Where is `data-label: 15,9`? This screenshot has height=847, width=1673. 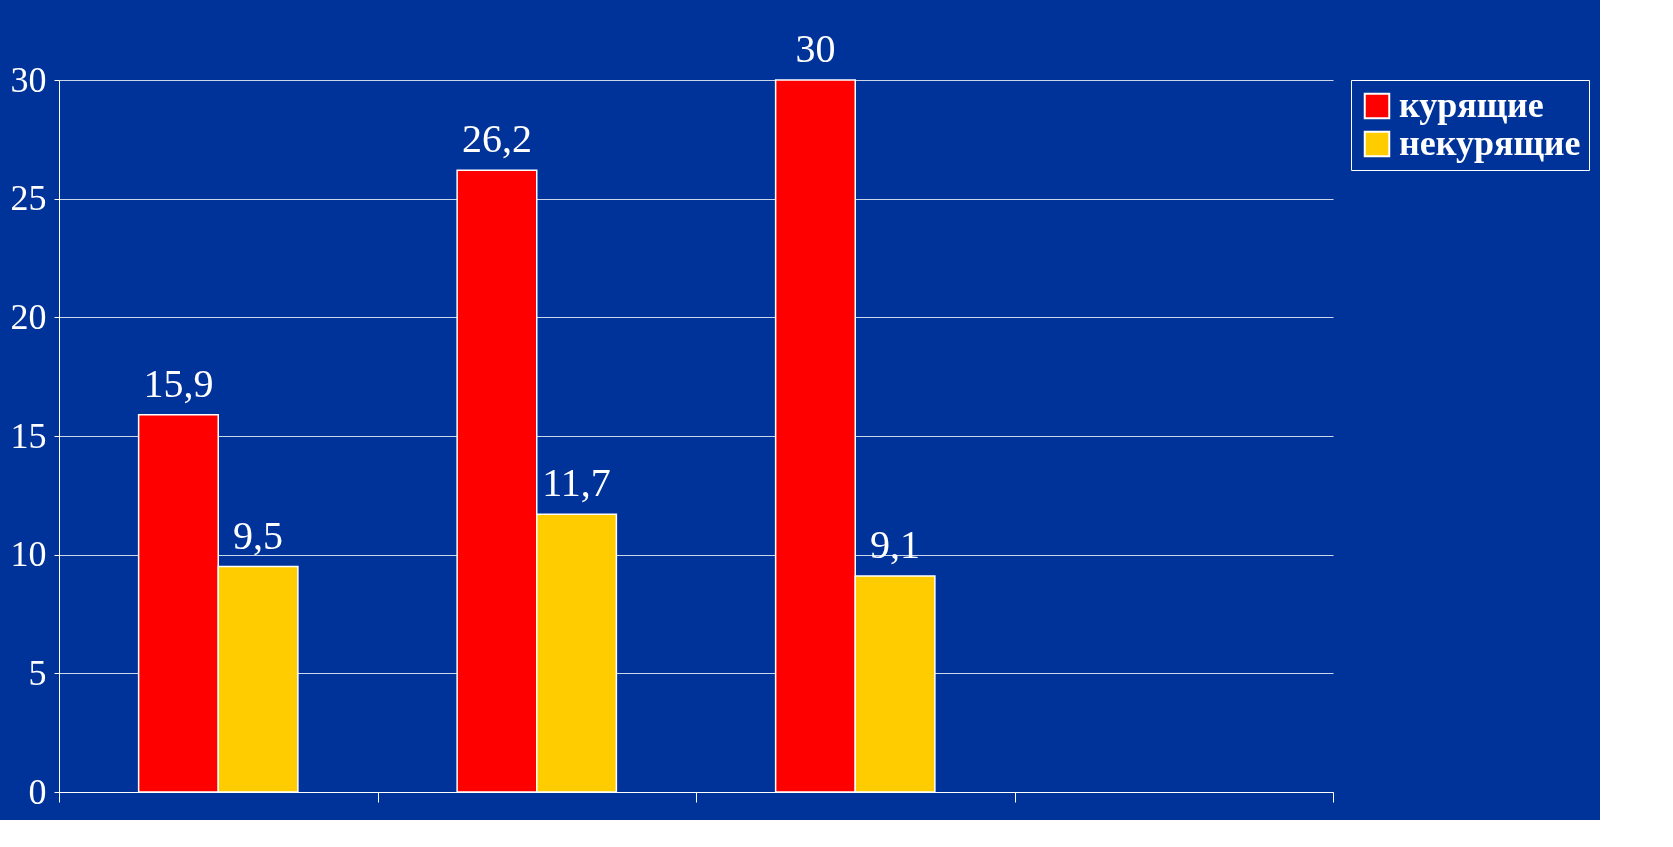 data-label: 15,9 is located at coordinates (178, 383).